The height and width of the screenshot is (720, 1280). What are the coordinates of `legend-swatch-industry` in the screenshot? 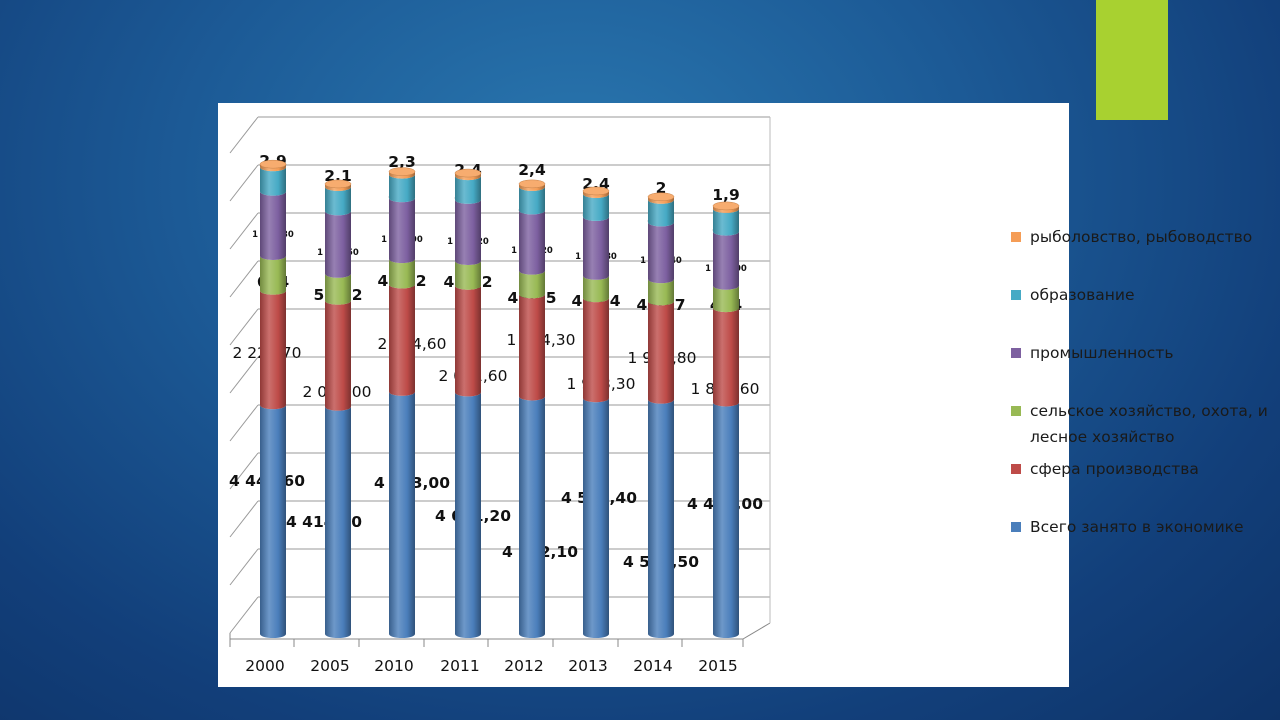 It's located at (1016, 353).